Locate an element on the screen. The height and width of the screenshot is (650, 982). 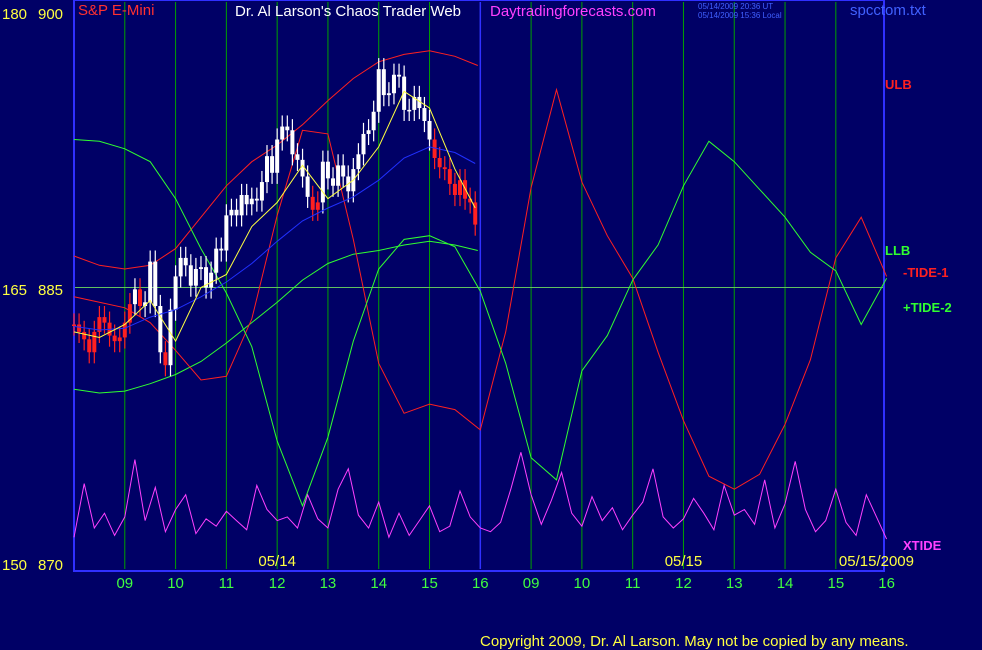
timestamp-ut: 05/14/2009 20:36 UT is located at coordinates (735, 6).